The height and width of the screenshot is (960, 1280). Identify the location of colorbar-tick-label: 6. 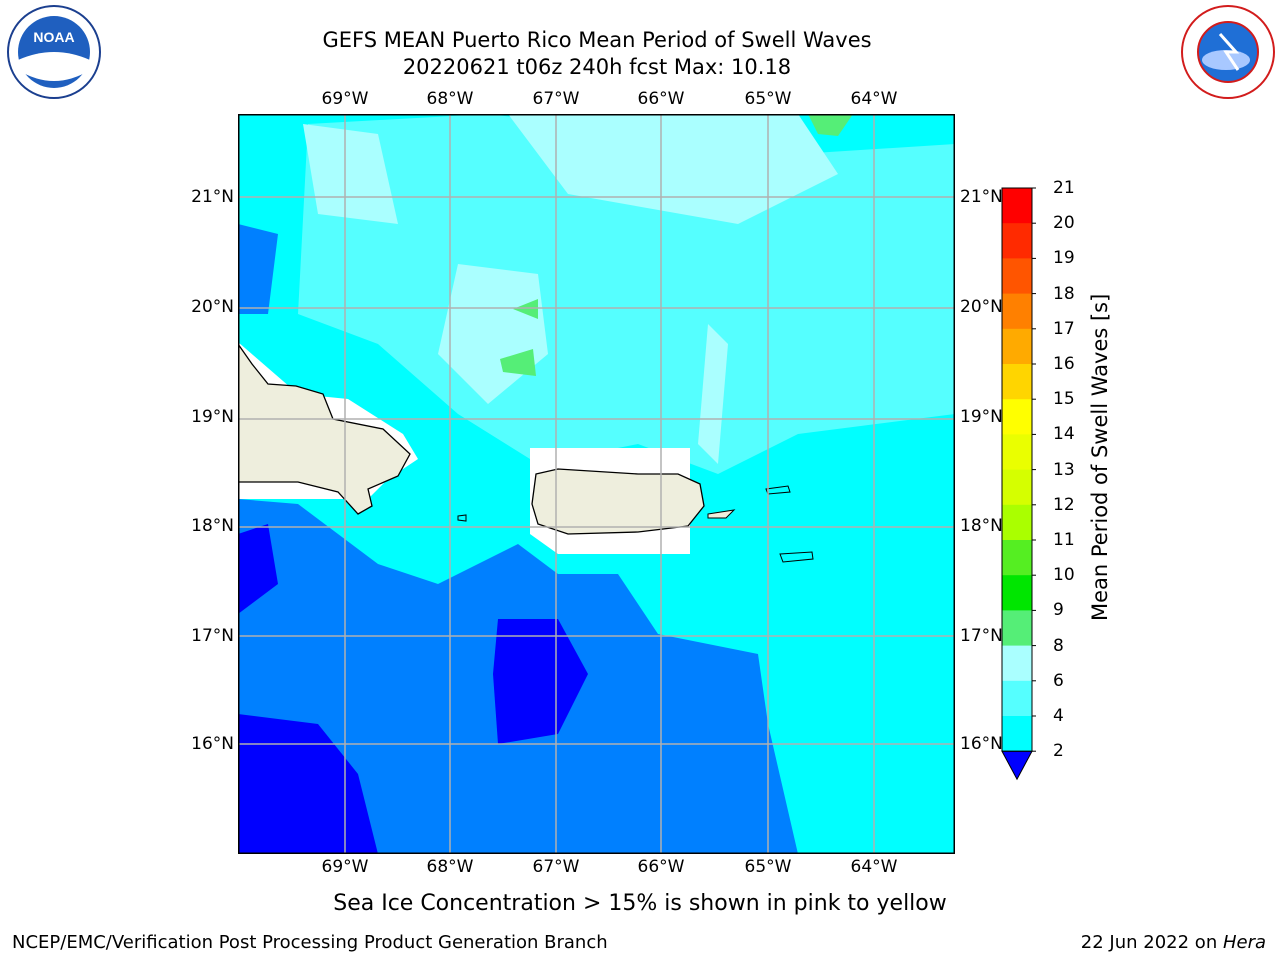
(1058, 680).